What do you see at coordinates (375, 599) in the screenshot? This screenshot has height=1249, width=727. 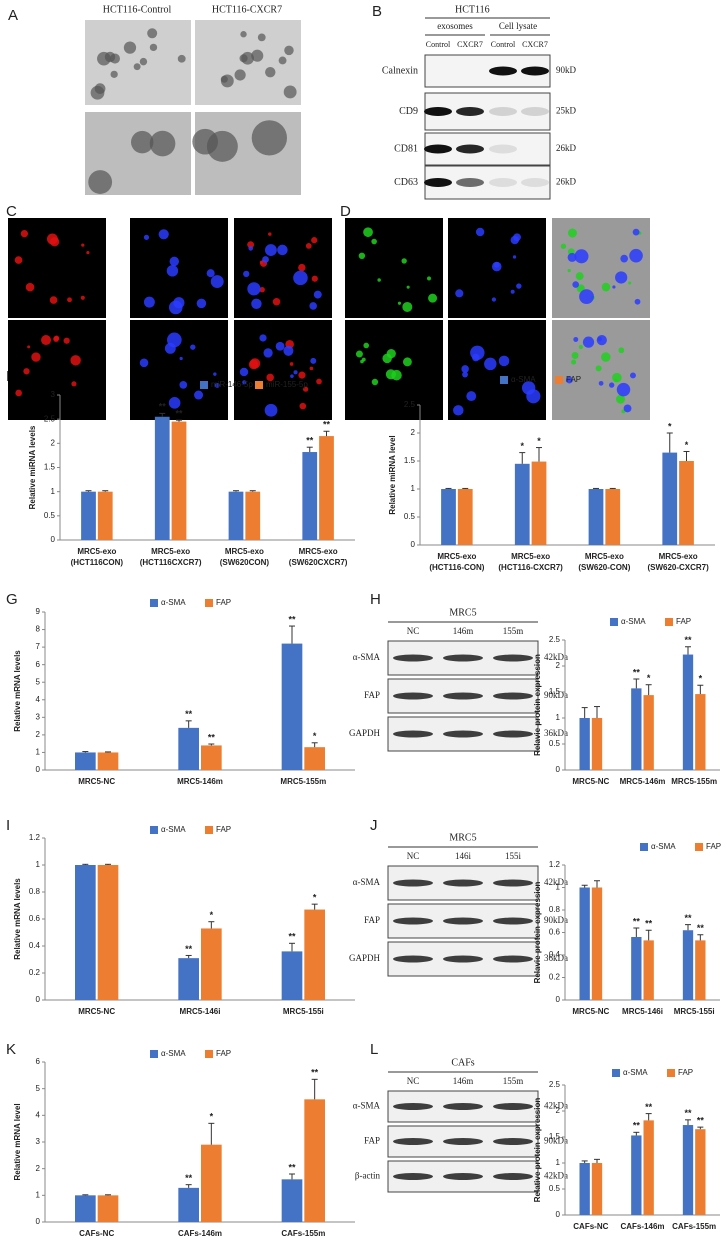 I see `panel-letter: H` at bounding box center [375, 599].